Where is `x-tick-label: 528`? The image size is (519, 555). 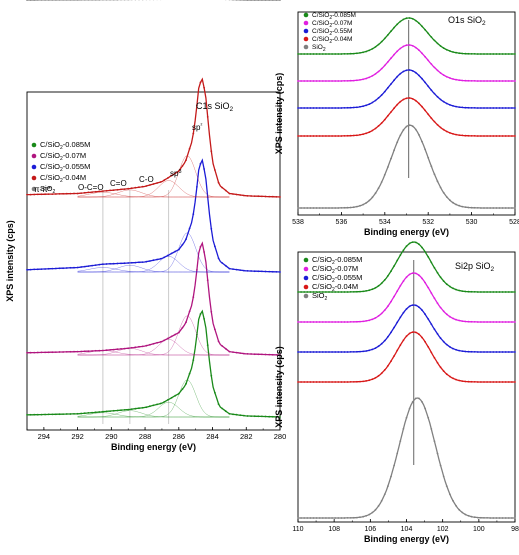 x-tick-label: 528 is located at coordinates (514, 222).